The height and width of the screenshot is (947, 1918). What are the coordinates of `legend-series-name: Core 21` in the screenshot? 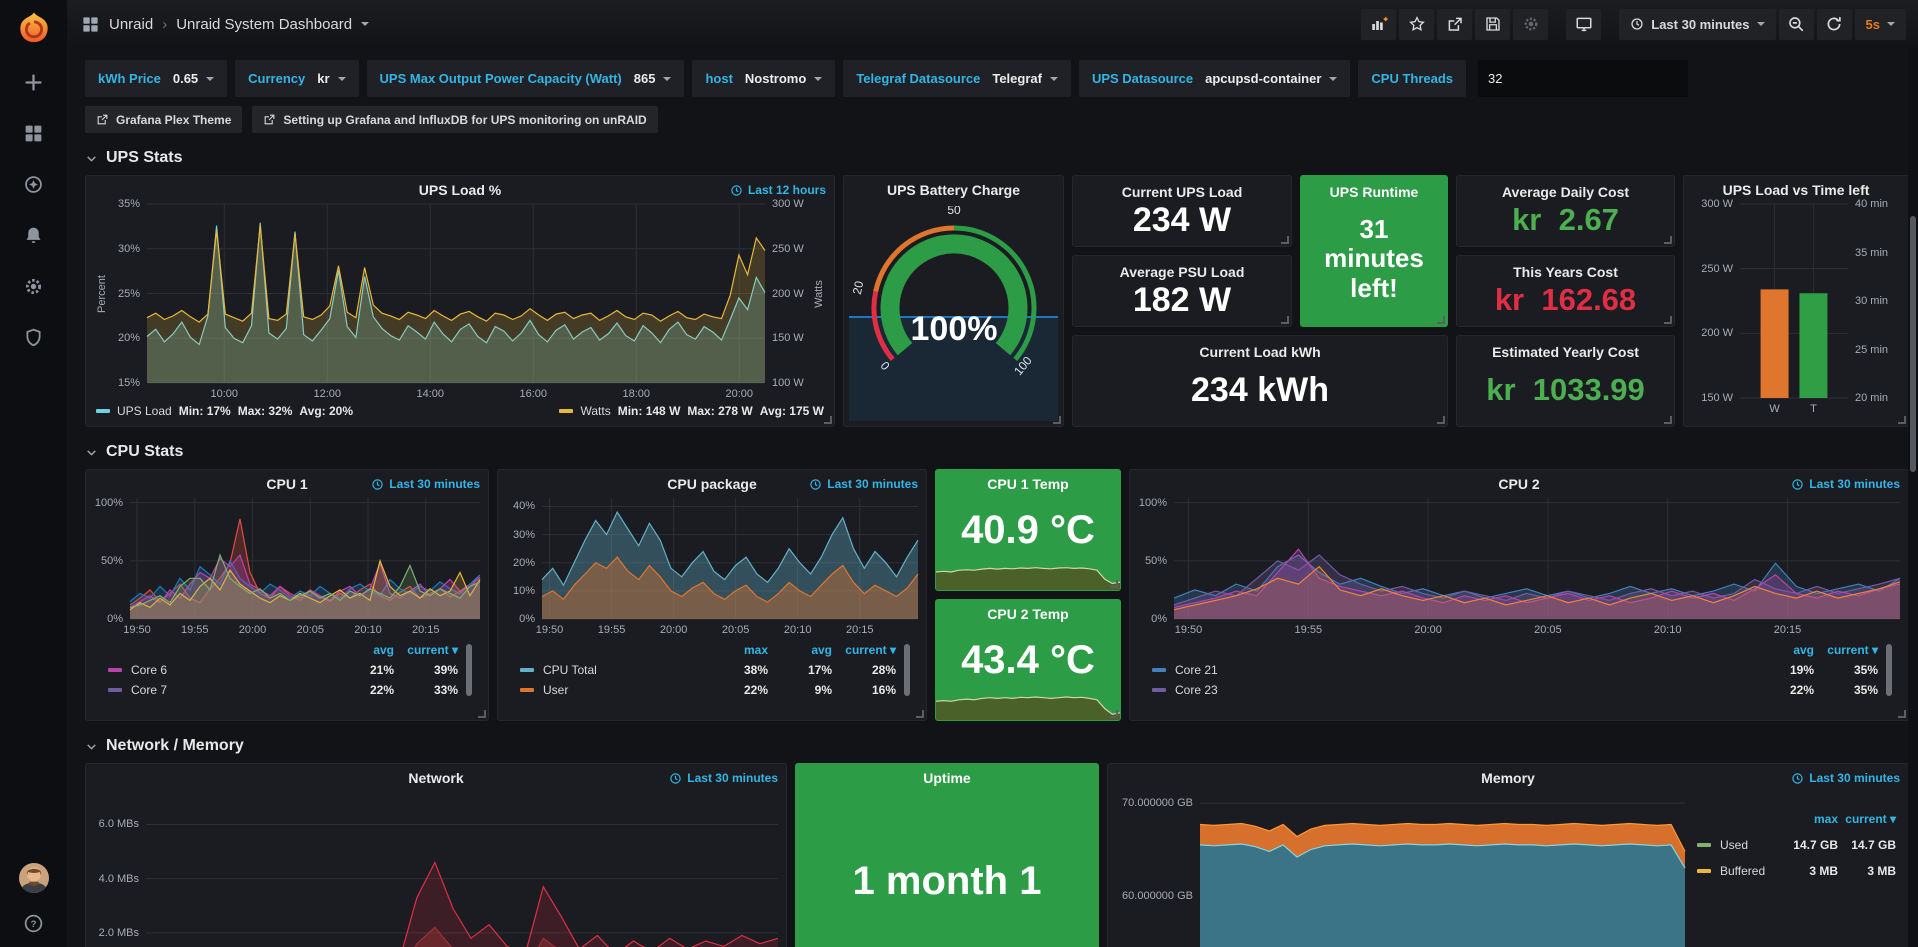 It's located at (1196, 670).